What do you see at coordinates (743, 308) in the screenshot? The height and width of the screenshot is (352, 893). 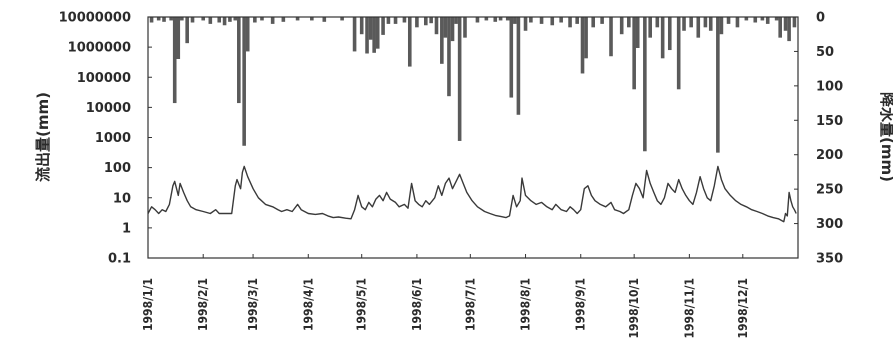 I see `x-tick-label-11: 1998/12/1` at bounding box center [743, 308].